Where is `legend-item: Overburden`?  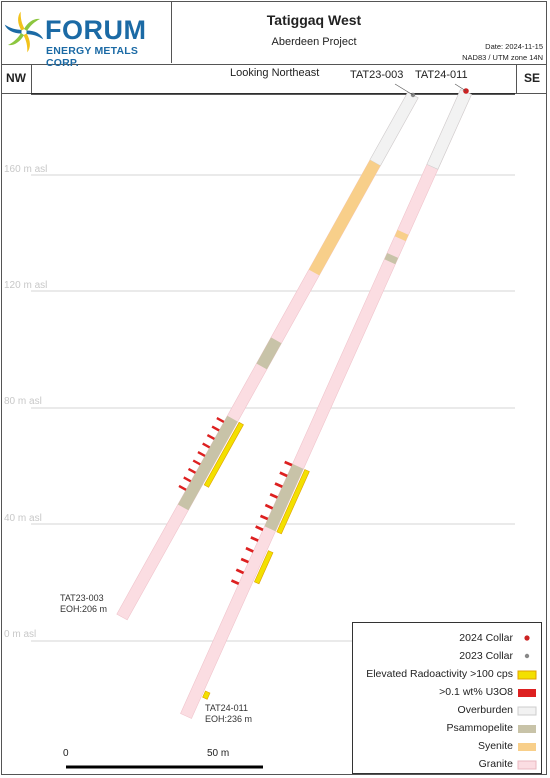 legend-item: Overburden is located at coordinates (485, 710).